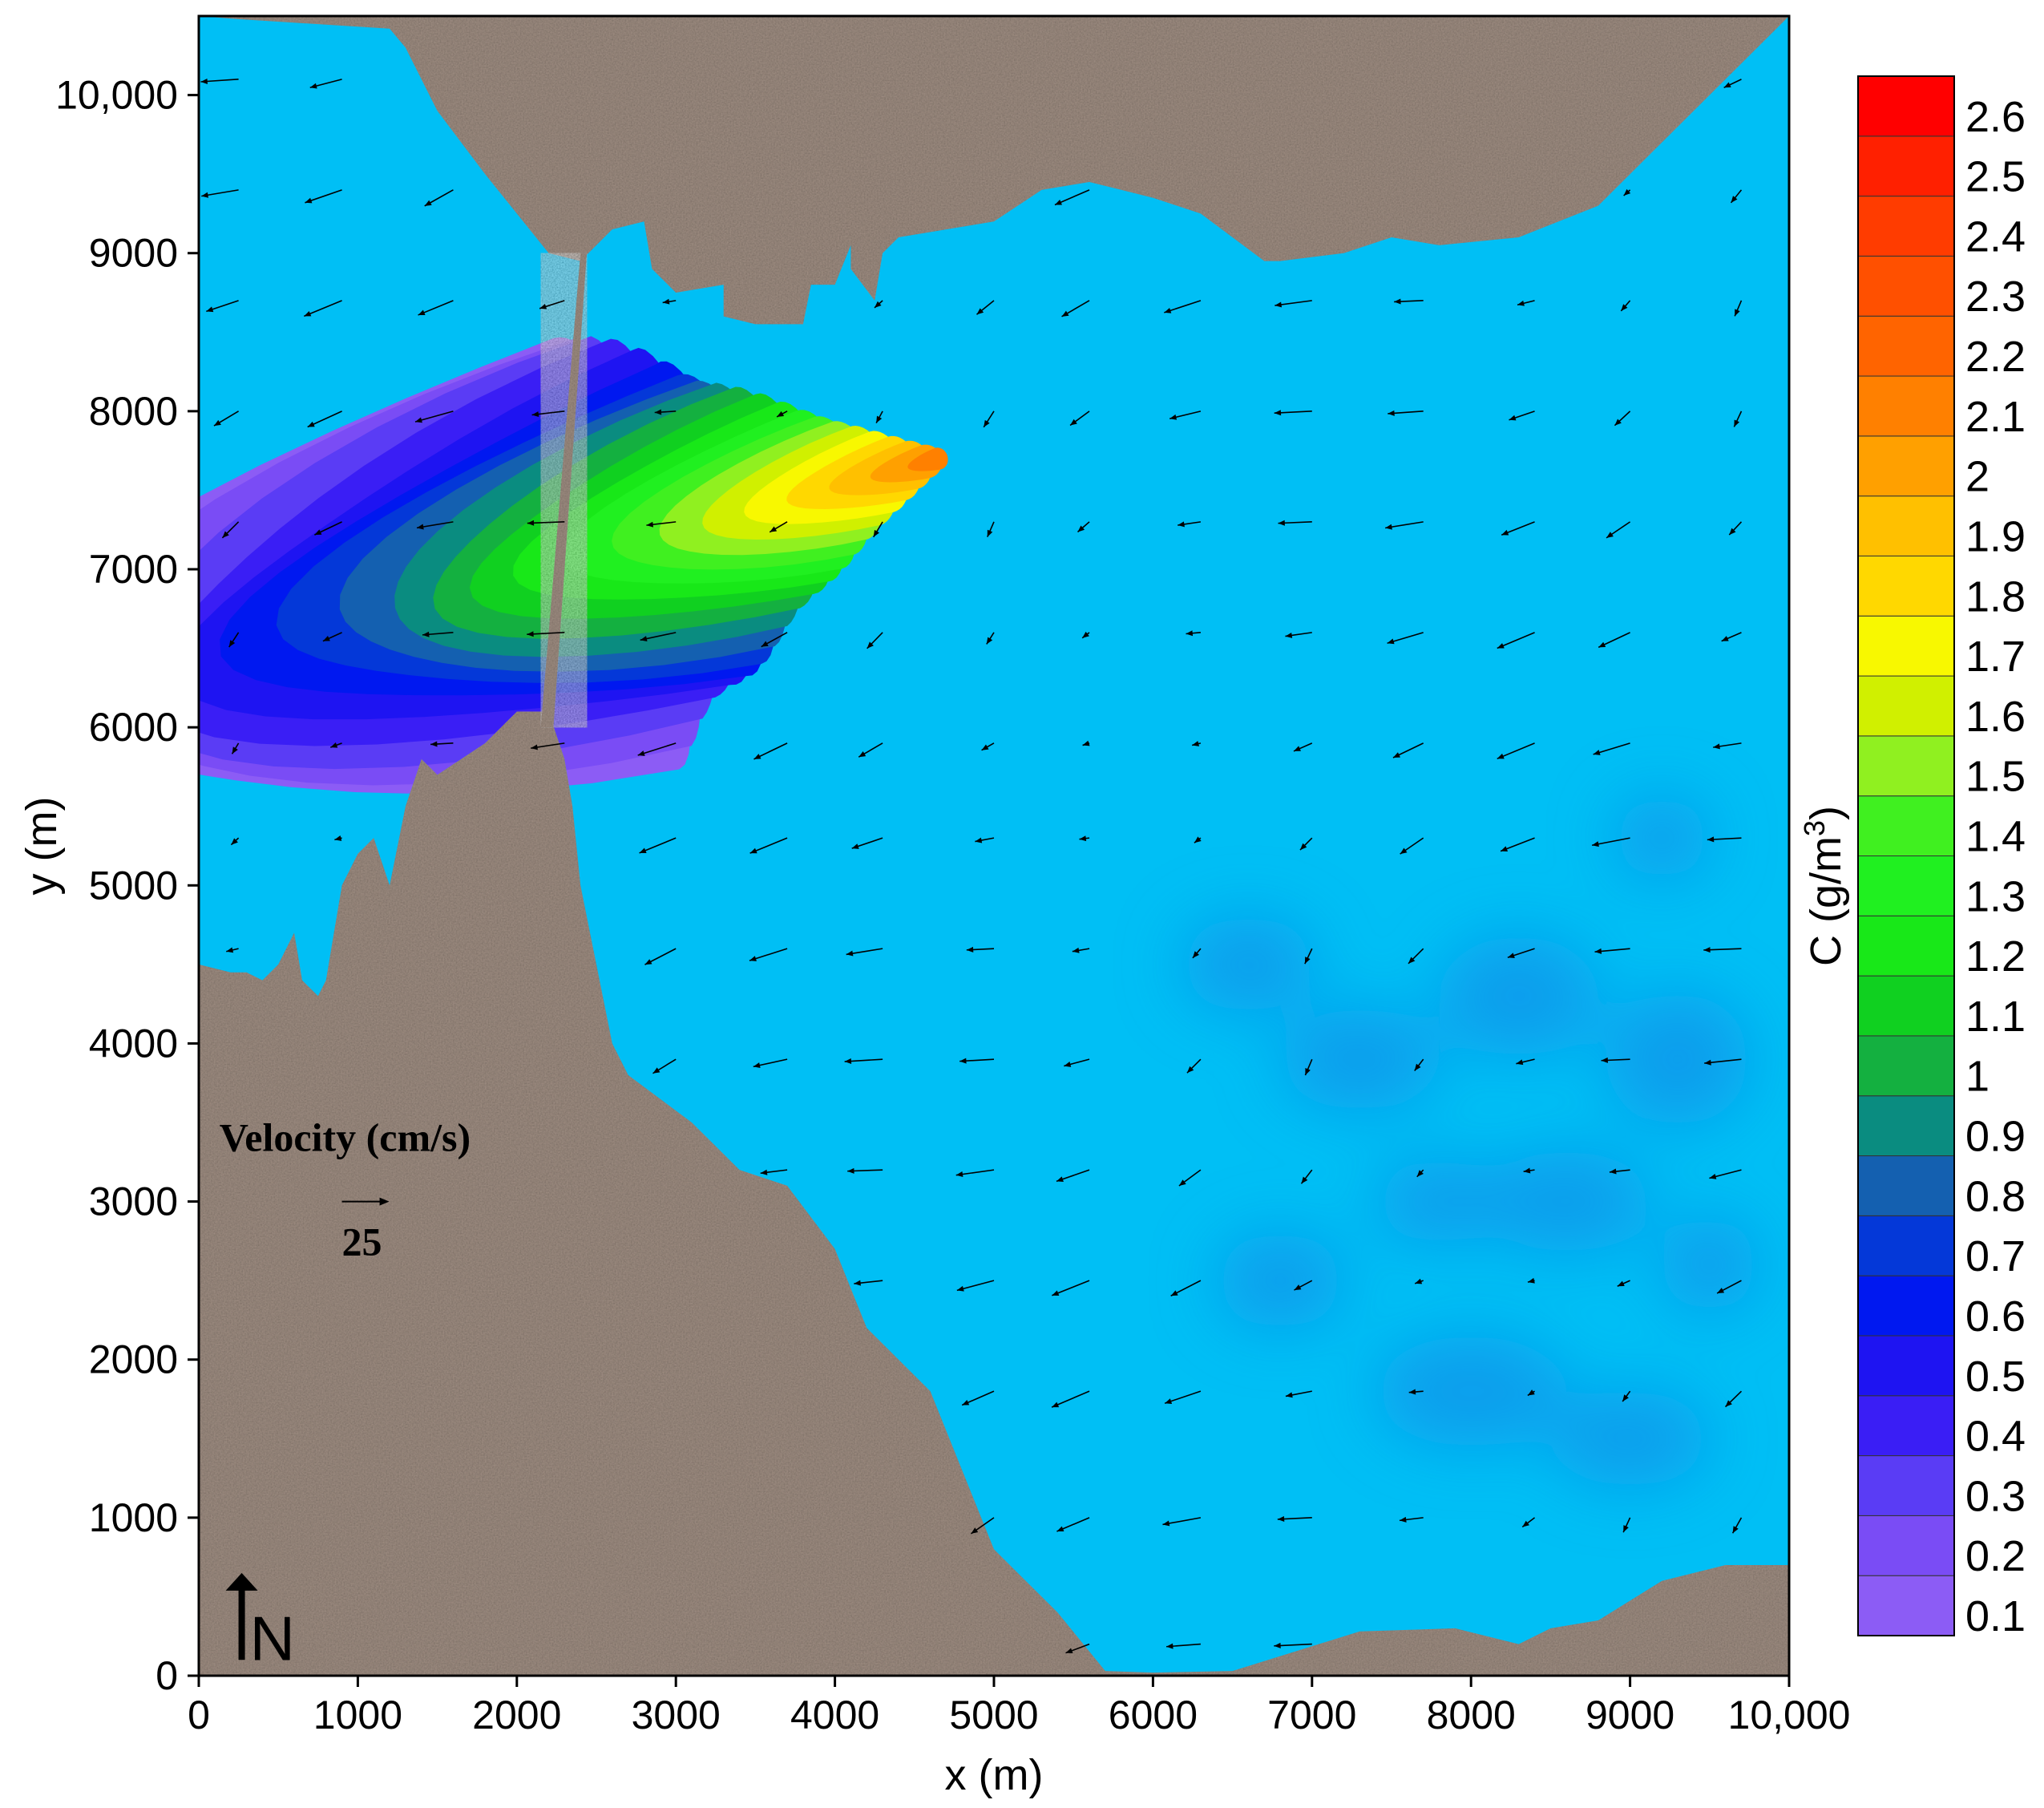 The width and height of the screenshot is (2044, 1808). I want to click on colorbar-label: 0.7, so click(1995, 1256).